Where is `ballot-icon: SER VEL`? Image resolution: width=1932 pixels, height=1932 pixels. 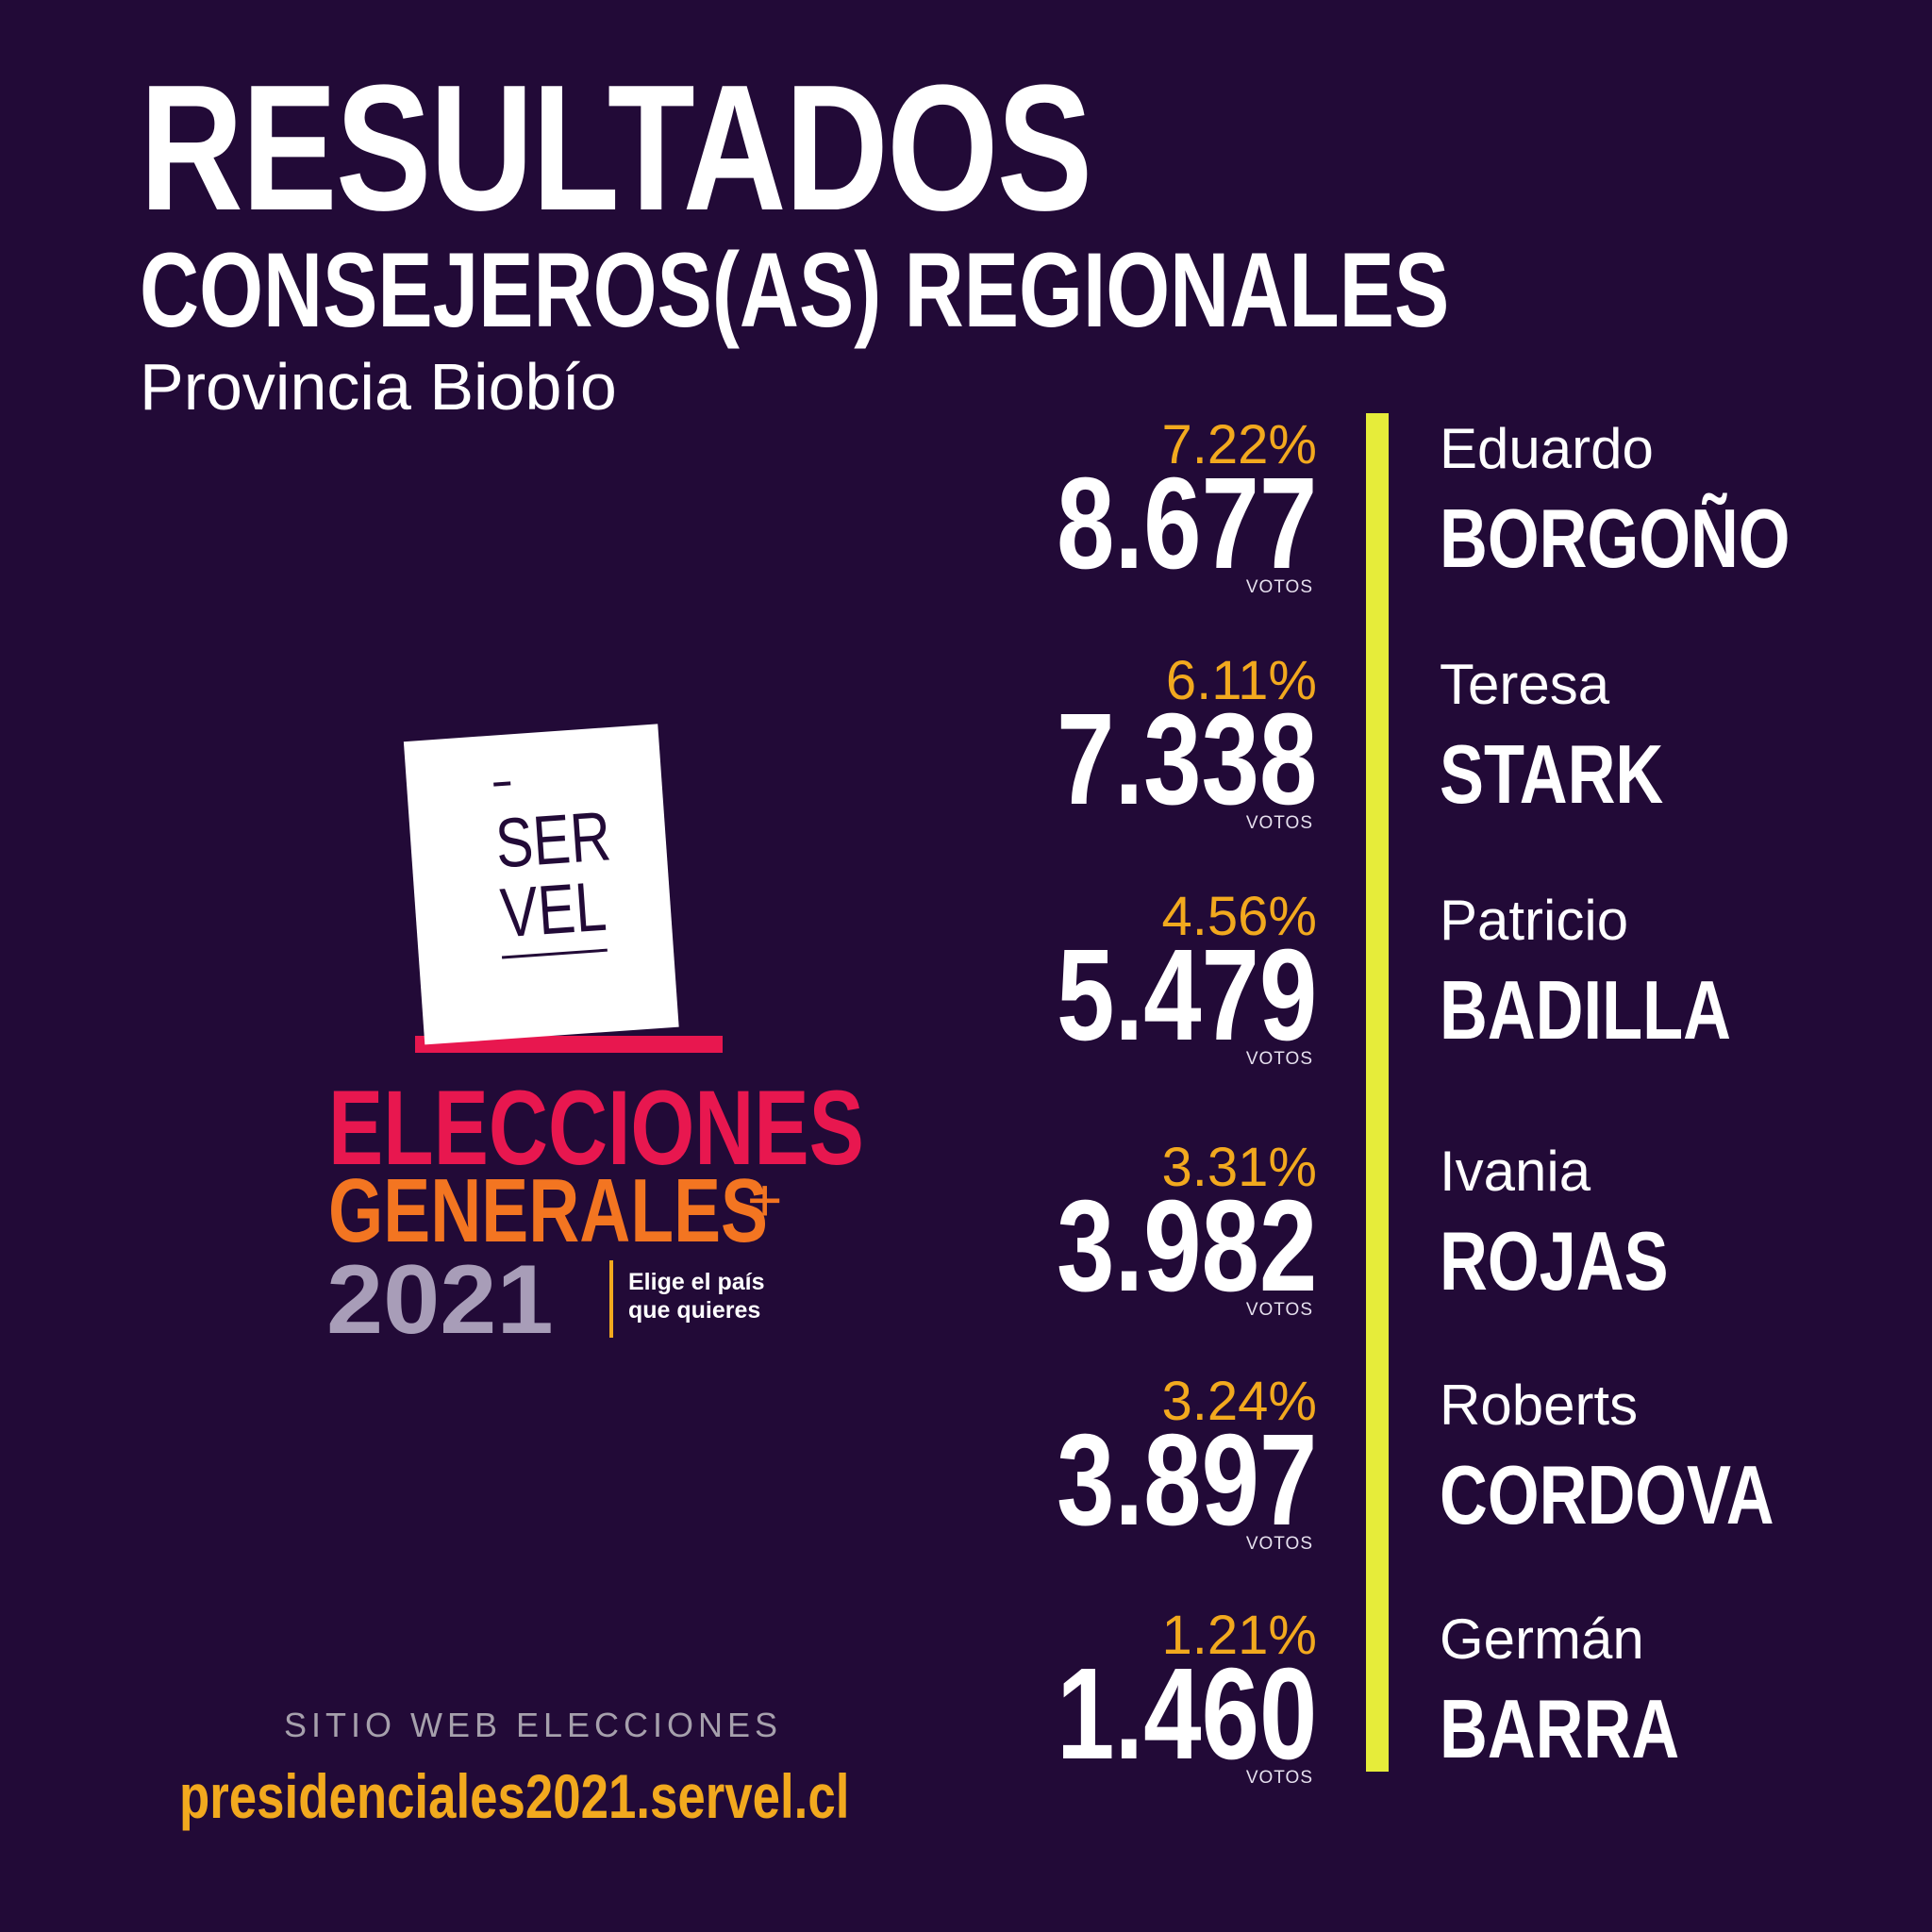 ballot-icon: SER VEL is located at coordinates (541, 884).